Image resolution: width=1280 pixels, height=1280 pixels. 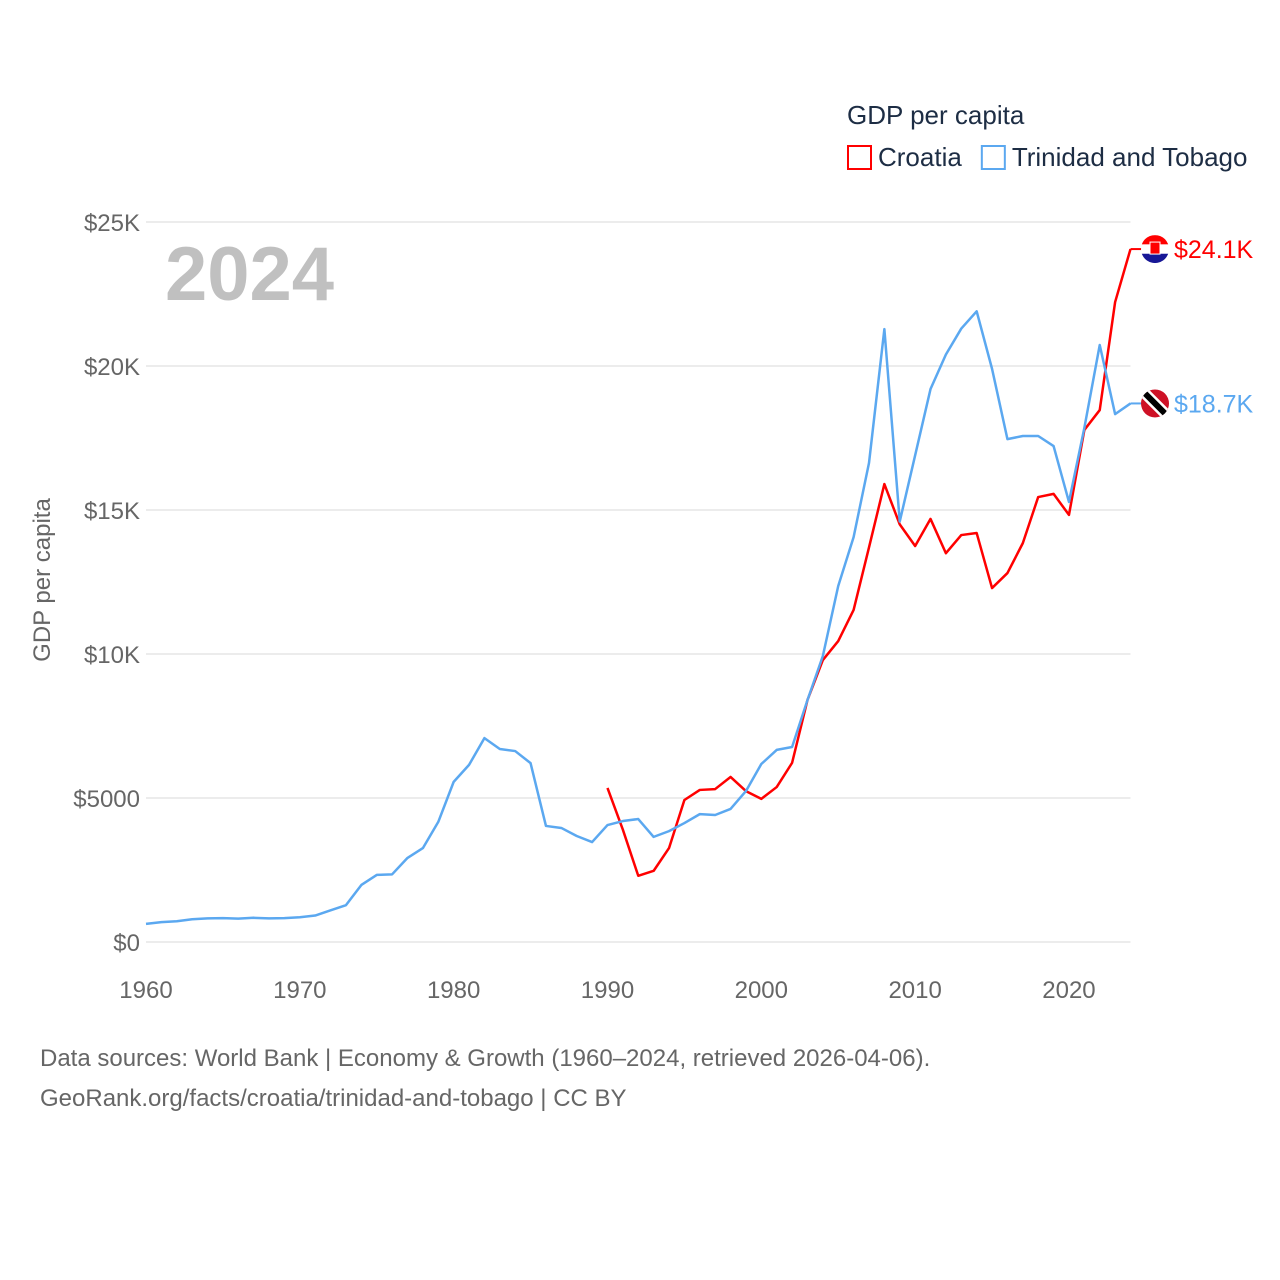 What do you see at coordinates (453, 990) in the screenshot?
I see `x-tick-label: 1980` at bounding box center [453, 990].